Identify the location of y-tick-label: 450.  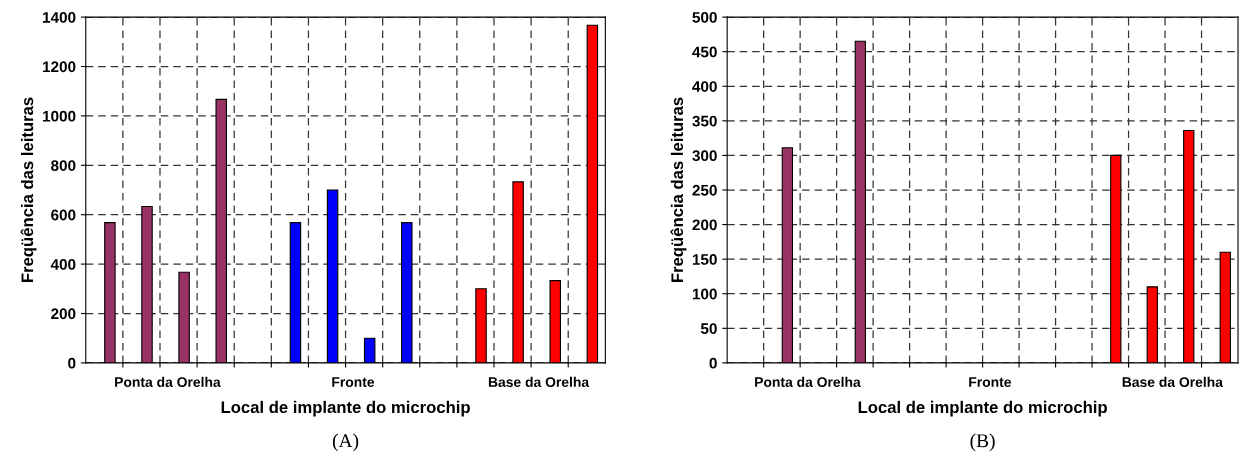
(704, 52).